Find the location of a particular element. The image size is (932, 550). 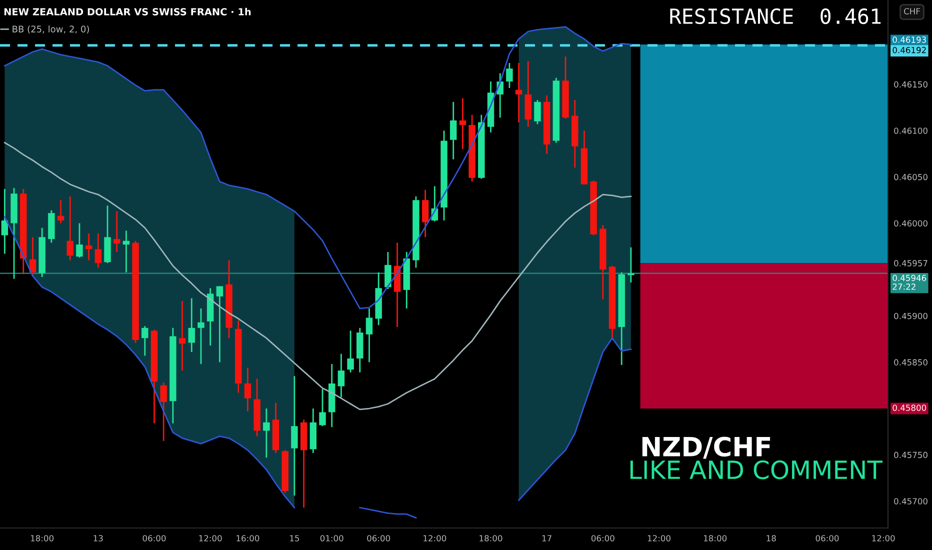

y-tick-label: 0.45900 is located at coordinates (911, 316).